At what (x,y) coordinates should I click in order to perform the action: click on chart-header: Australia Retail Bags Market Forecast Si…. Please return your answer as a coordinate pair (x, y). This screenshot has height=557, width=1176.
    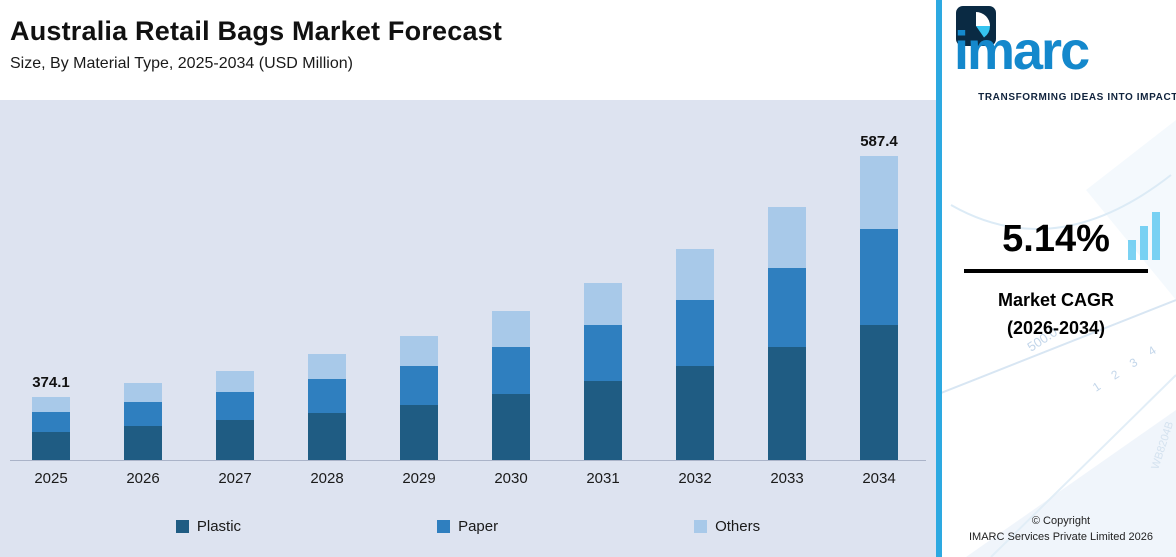
    Looking at the image, I should click on (468, 50).